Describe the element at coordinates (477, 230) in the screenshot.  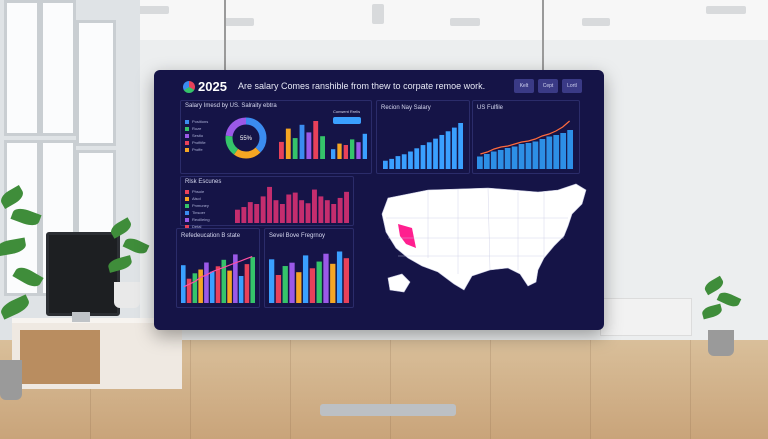
I see `state-borders` at that location.